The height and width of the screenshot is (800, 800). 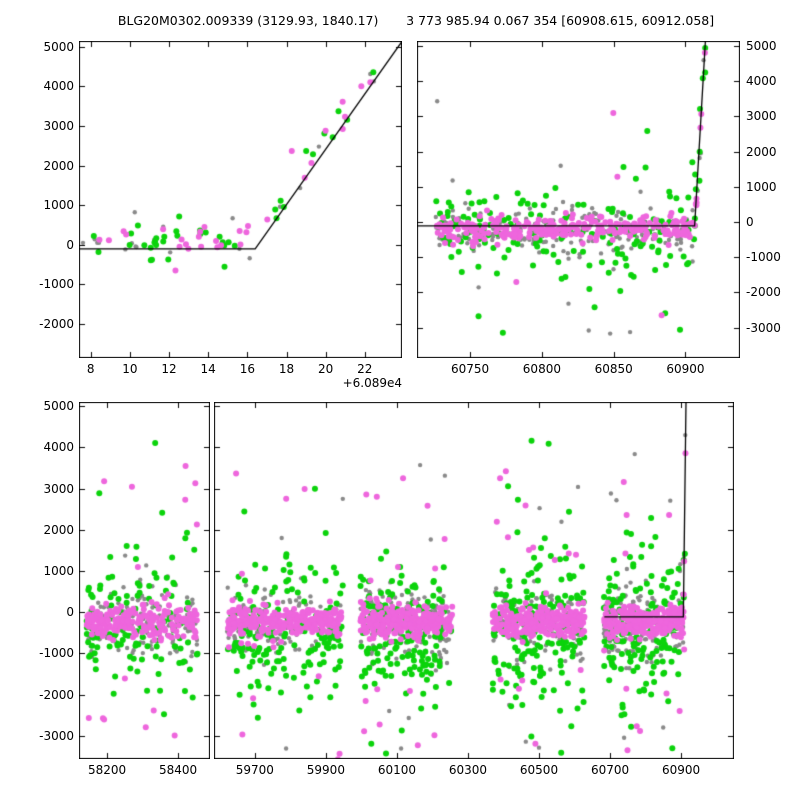 What do you see at coordinates (539, 770) in the screenshot?
I see `x-tick-label: 60500` at bounding box center [539, 770].